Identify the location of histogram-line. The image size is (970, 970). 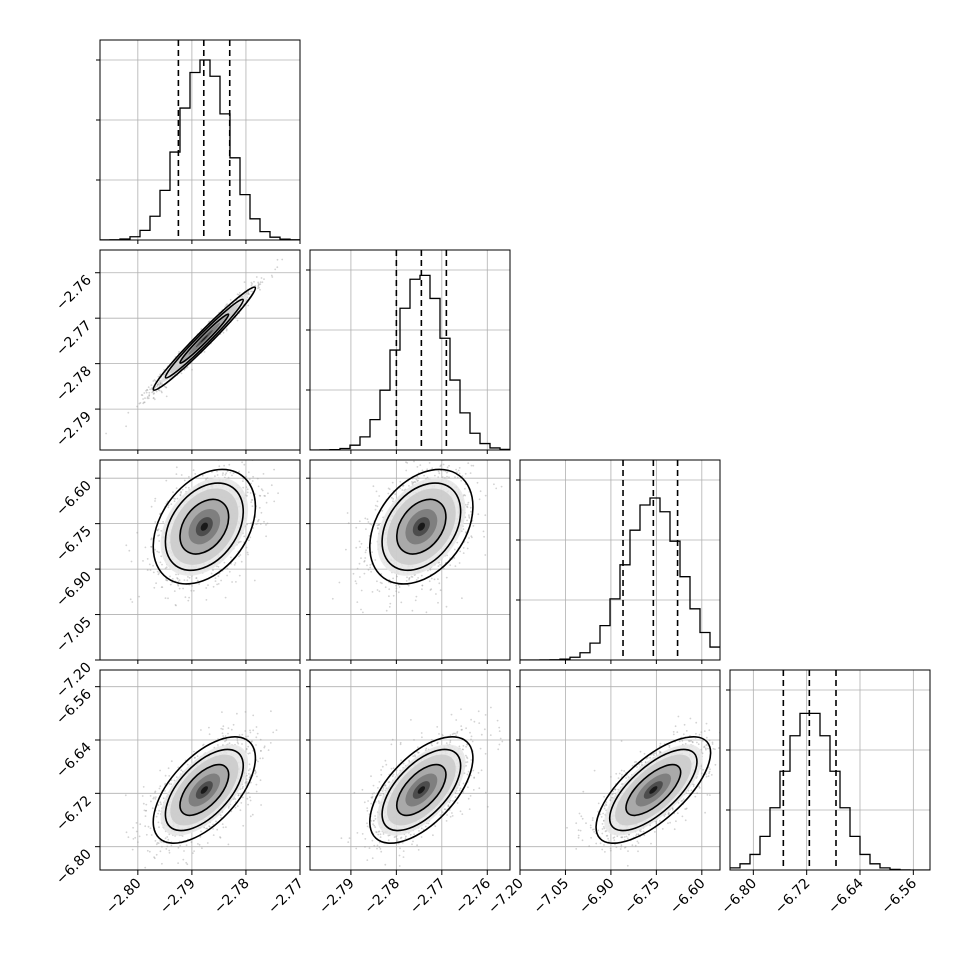
(410, 362).